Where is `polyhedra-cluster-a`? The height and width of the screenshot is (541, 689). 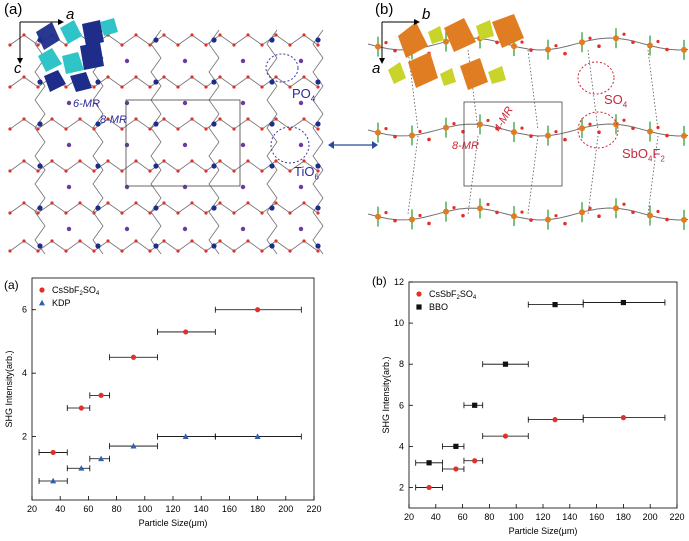 polyhedra-cluster-a is located at coordinates (77, 55).